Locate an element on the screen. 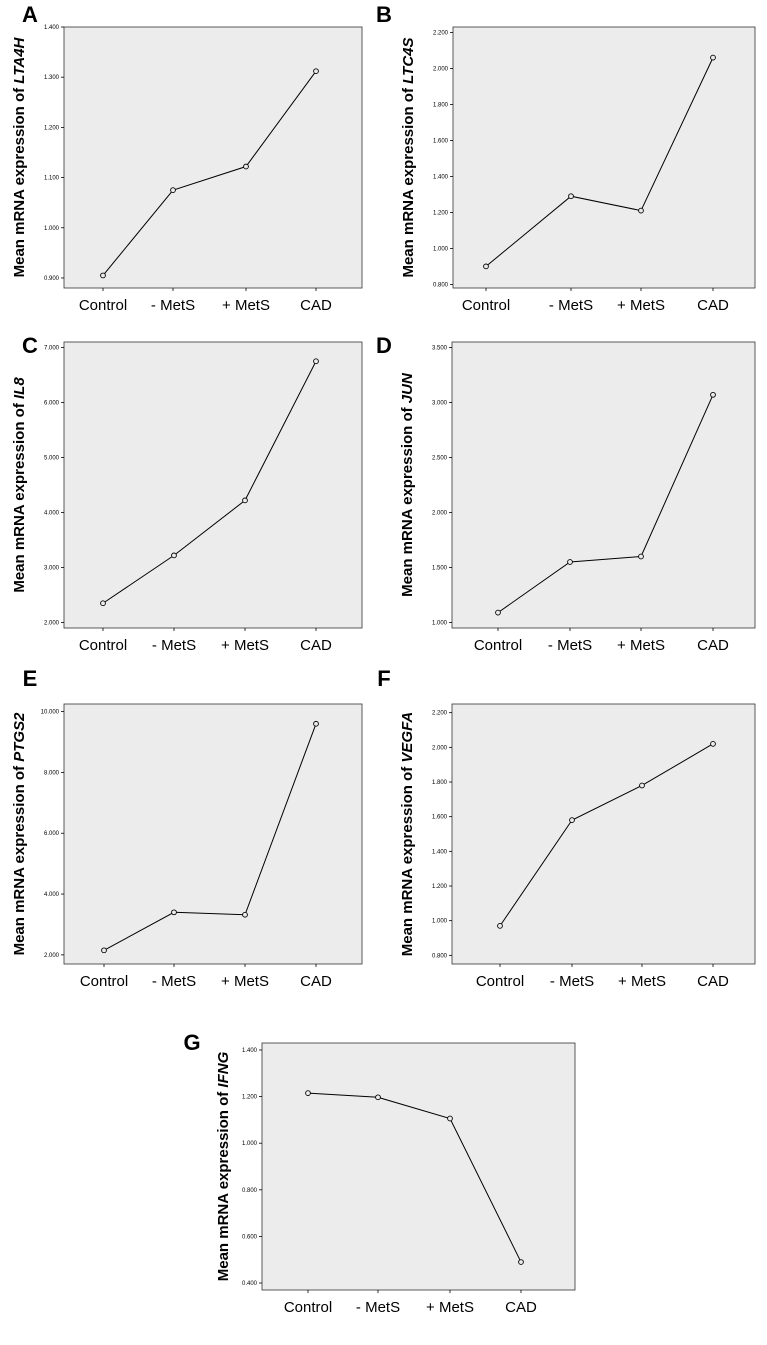 Image resolution: width=767 pixels, height=1345 pixels. panel-c-x-label: CAD is located at coordinates (316, 645).